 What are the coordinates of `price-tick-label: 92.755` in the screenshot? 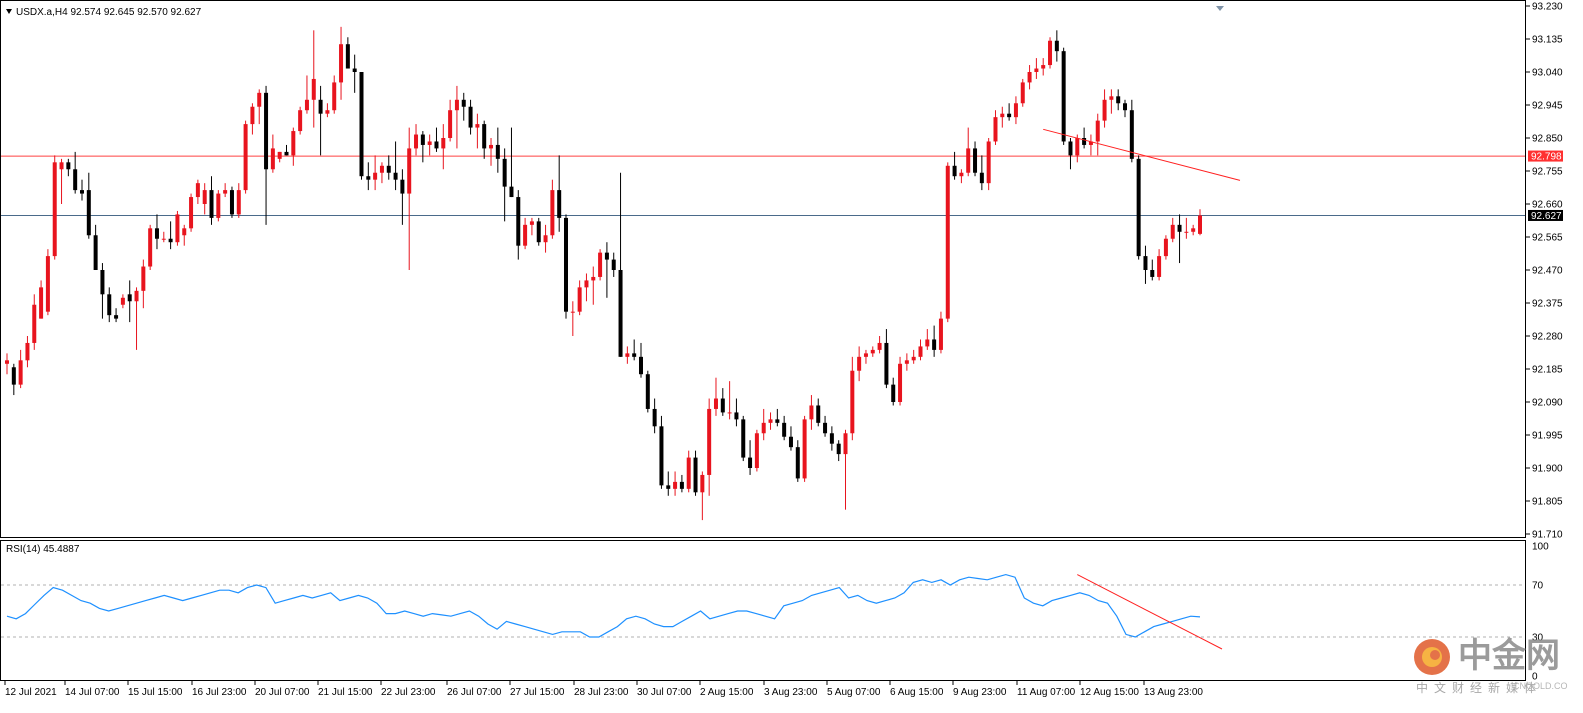 It's located at (1547, 172).